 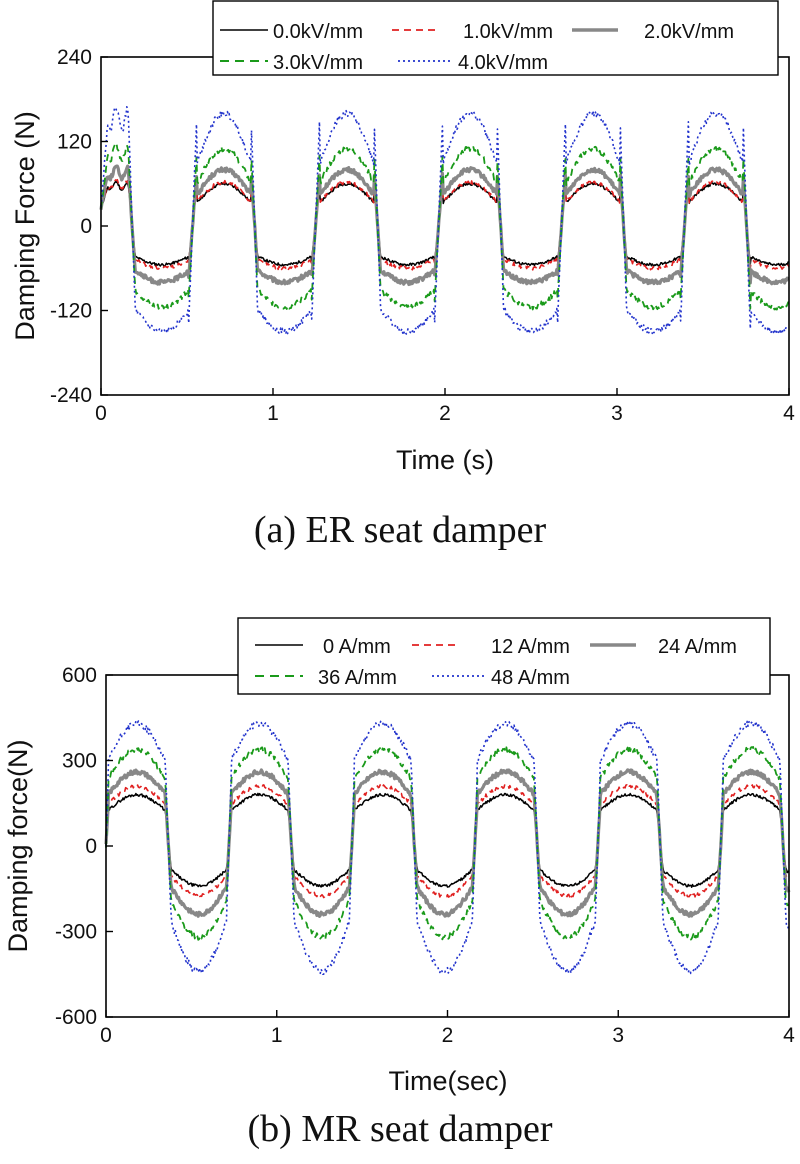 I want to click on er-legend-box, so click(x=495, y=38).